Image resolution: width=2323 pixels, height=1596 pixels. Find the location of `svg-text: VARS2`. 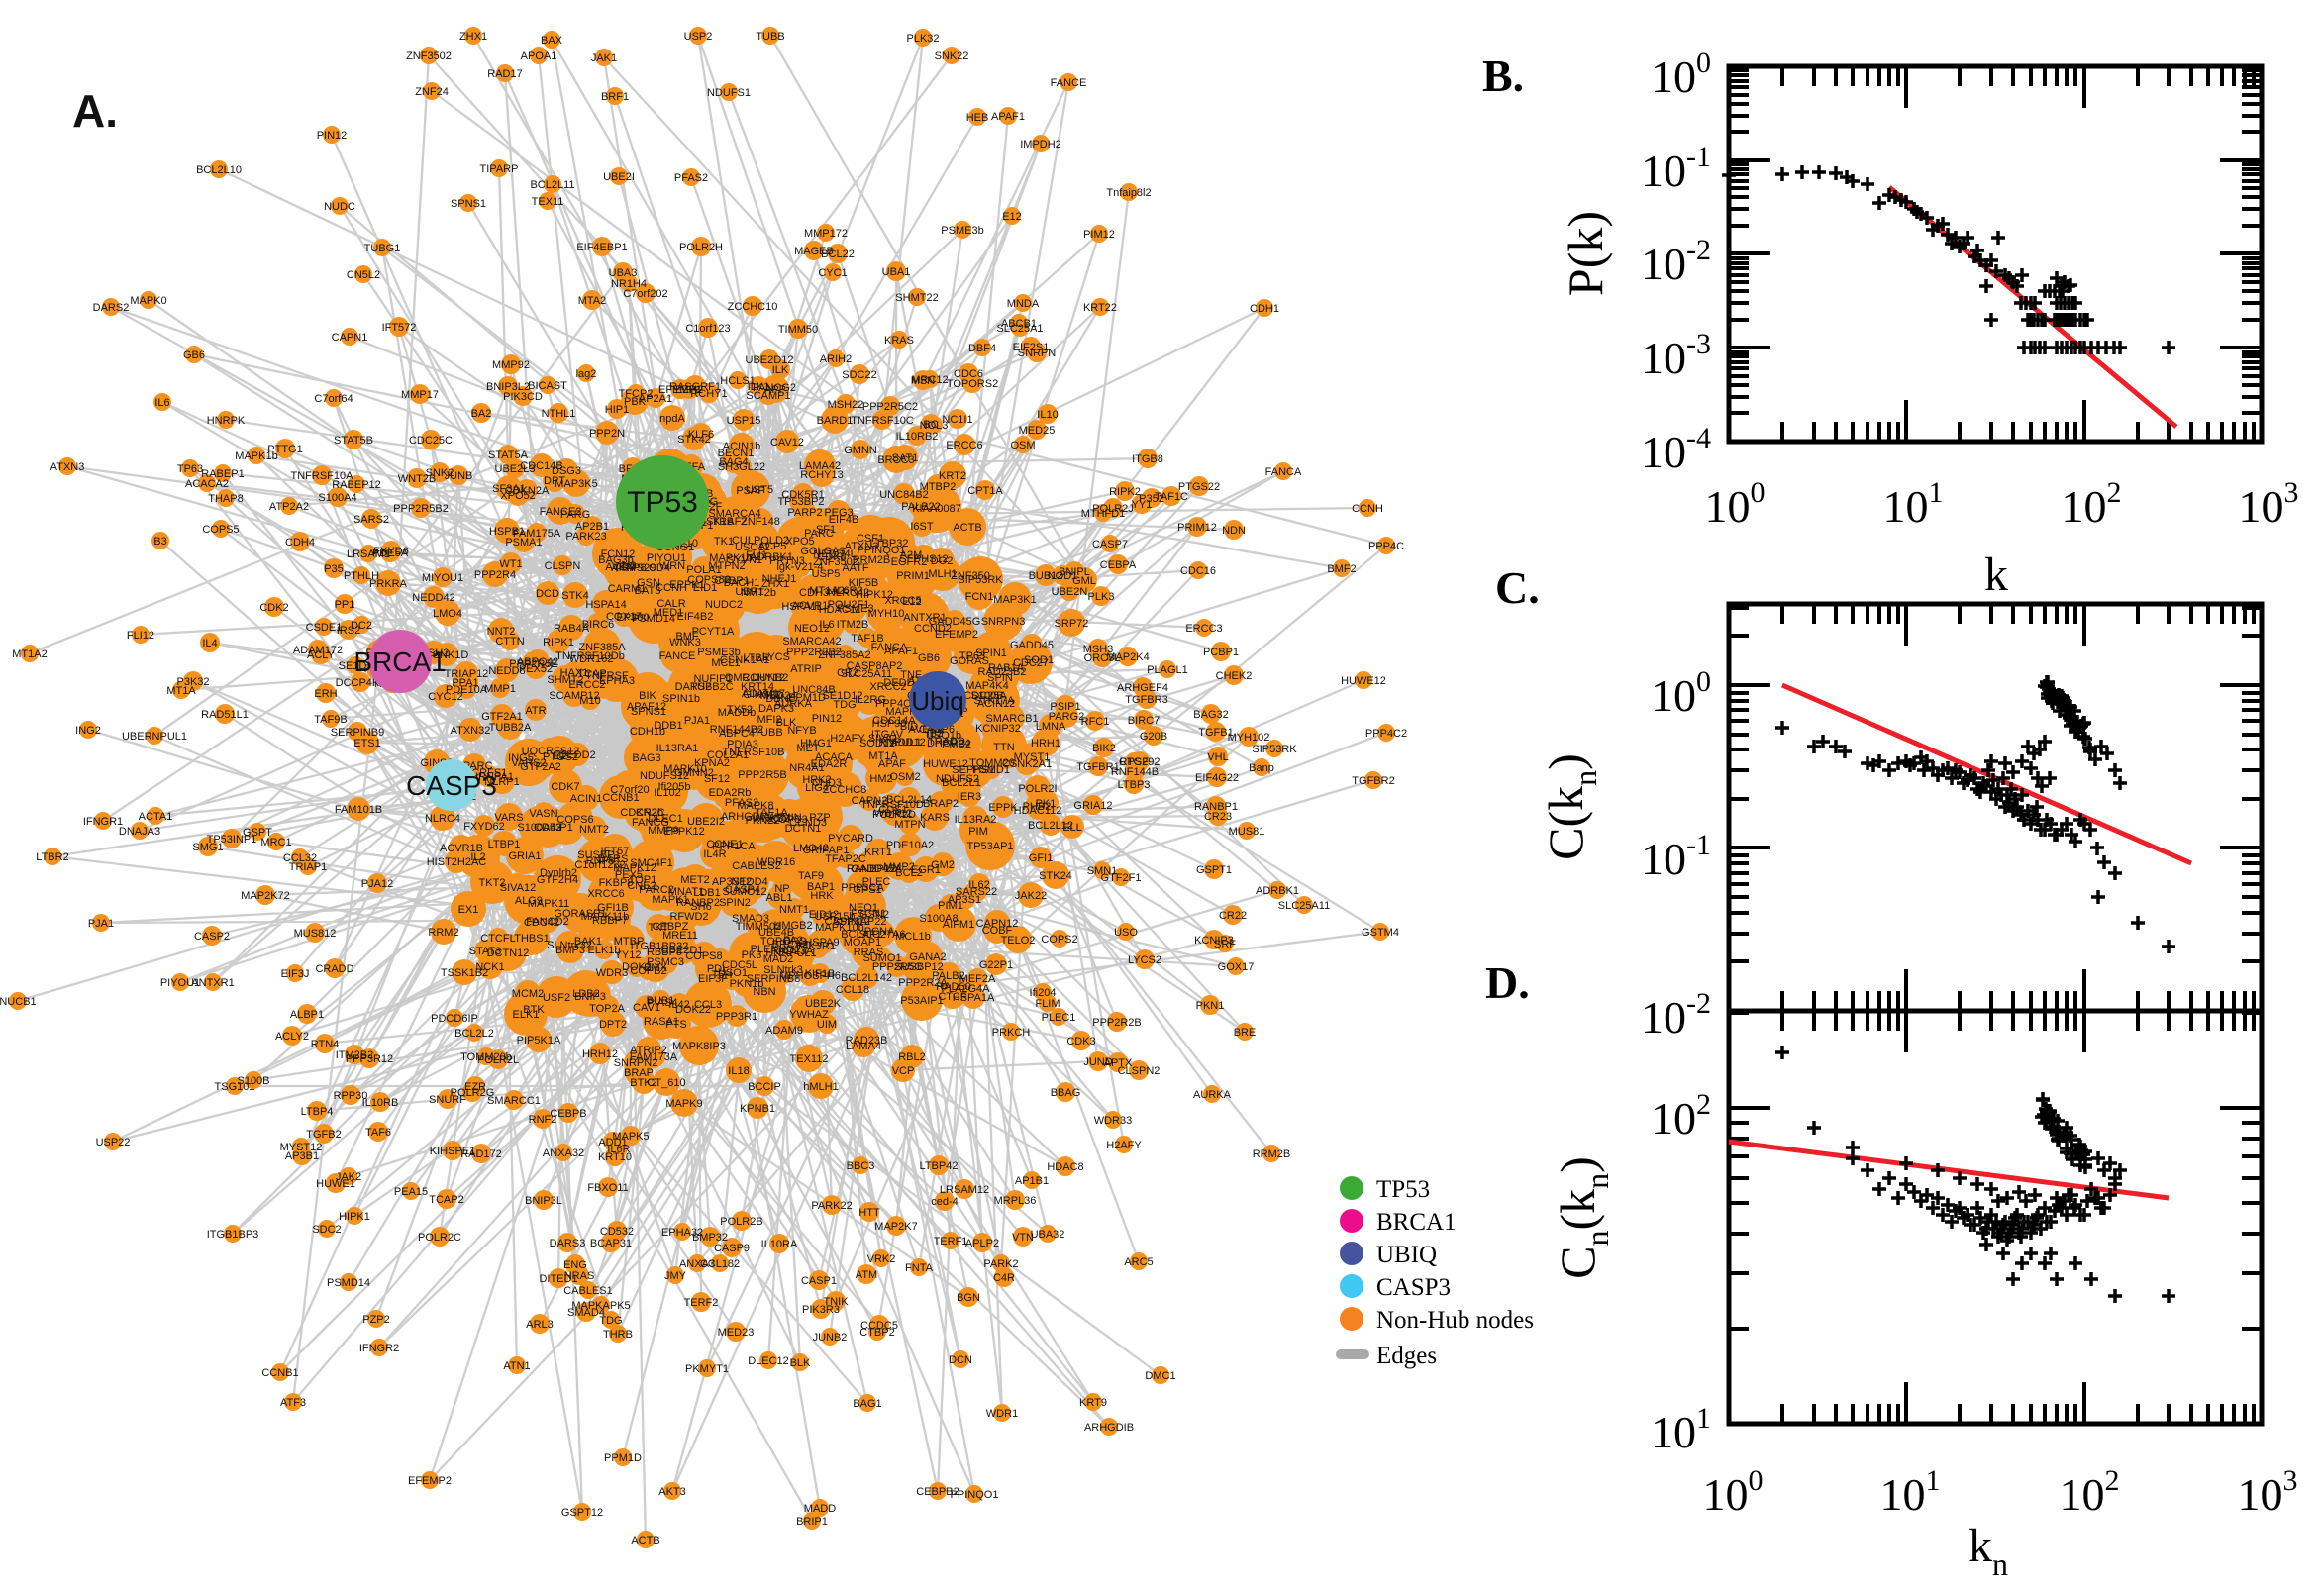

svg-text: VARS2 is located at coordinates (528, 763).